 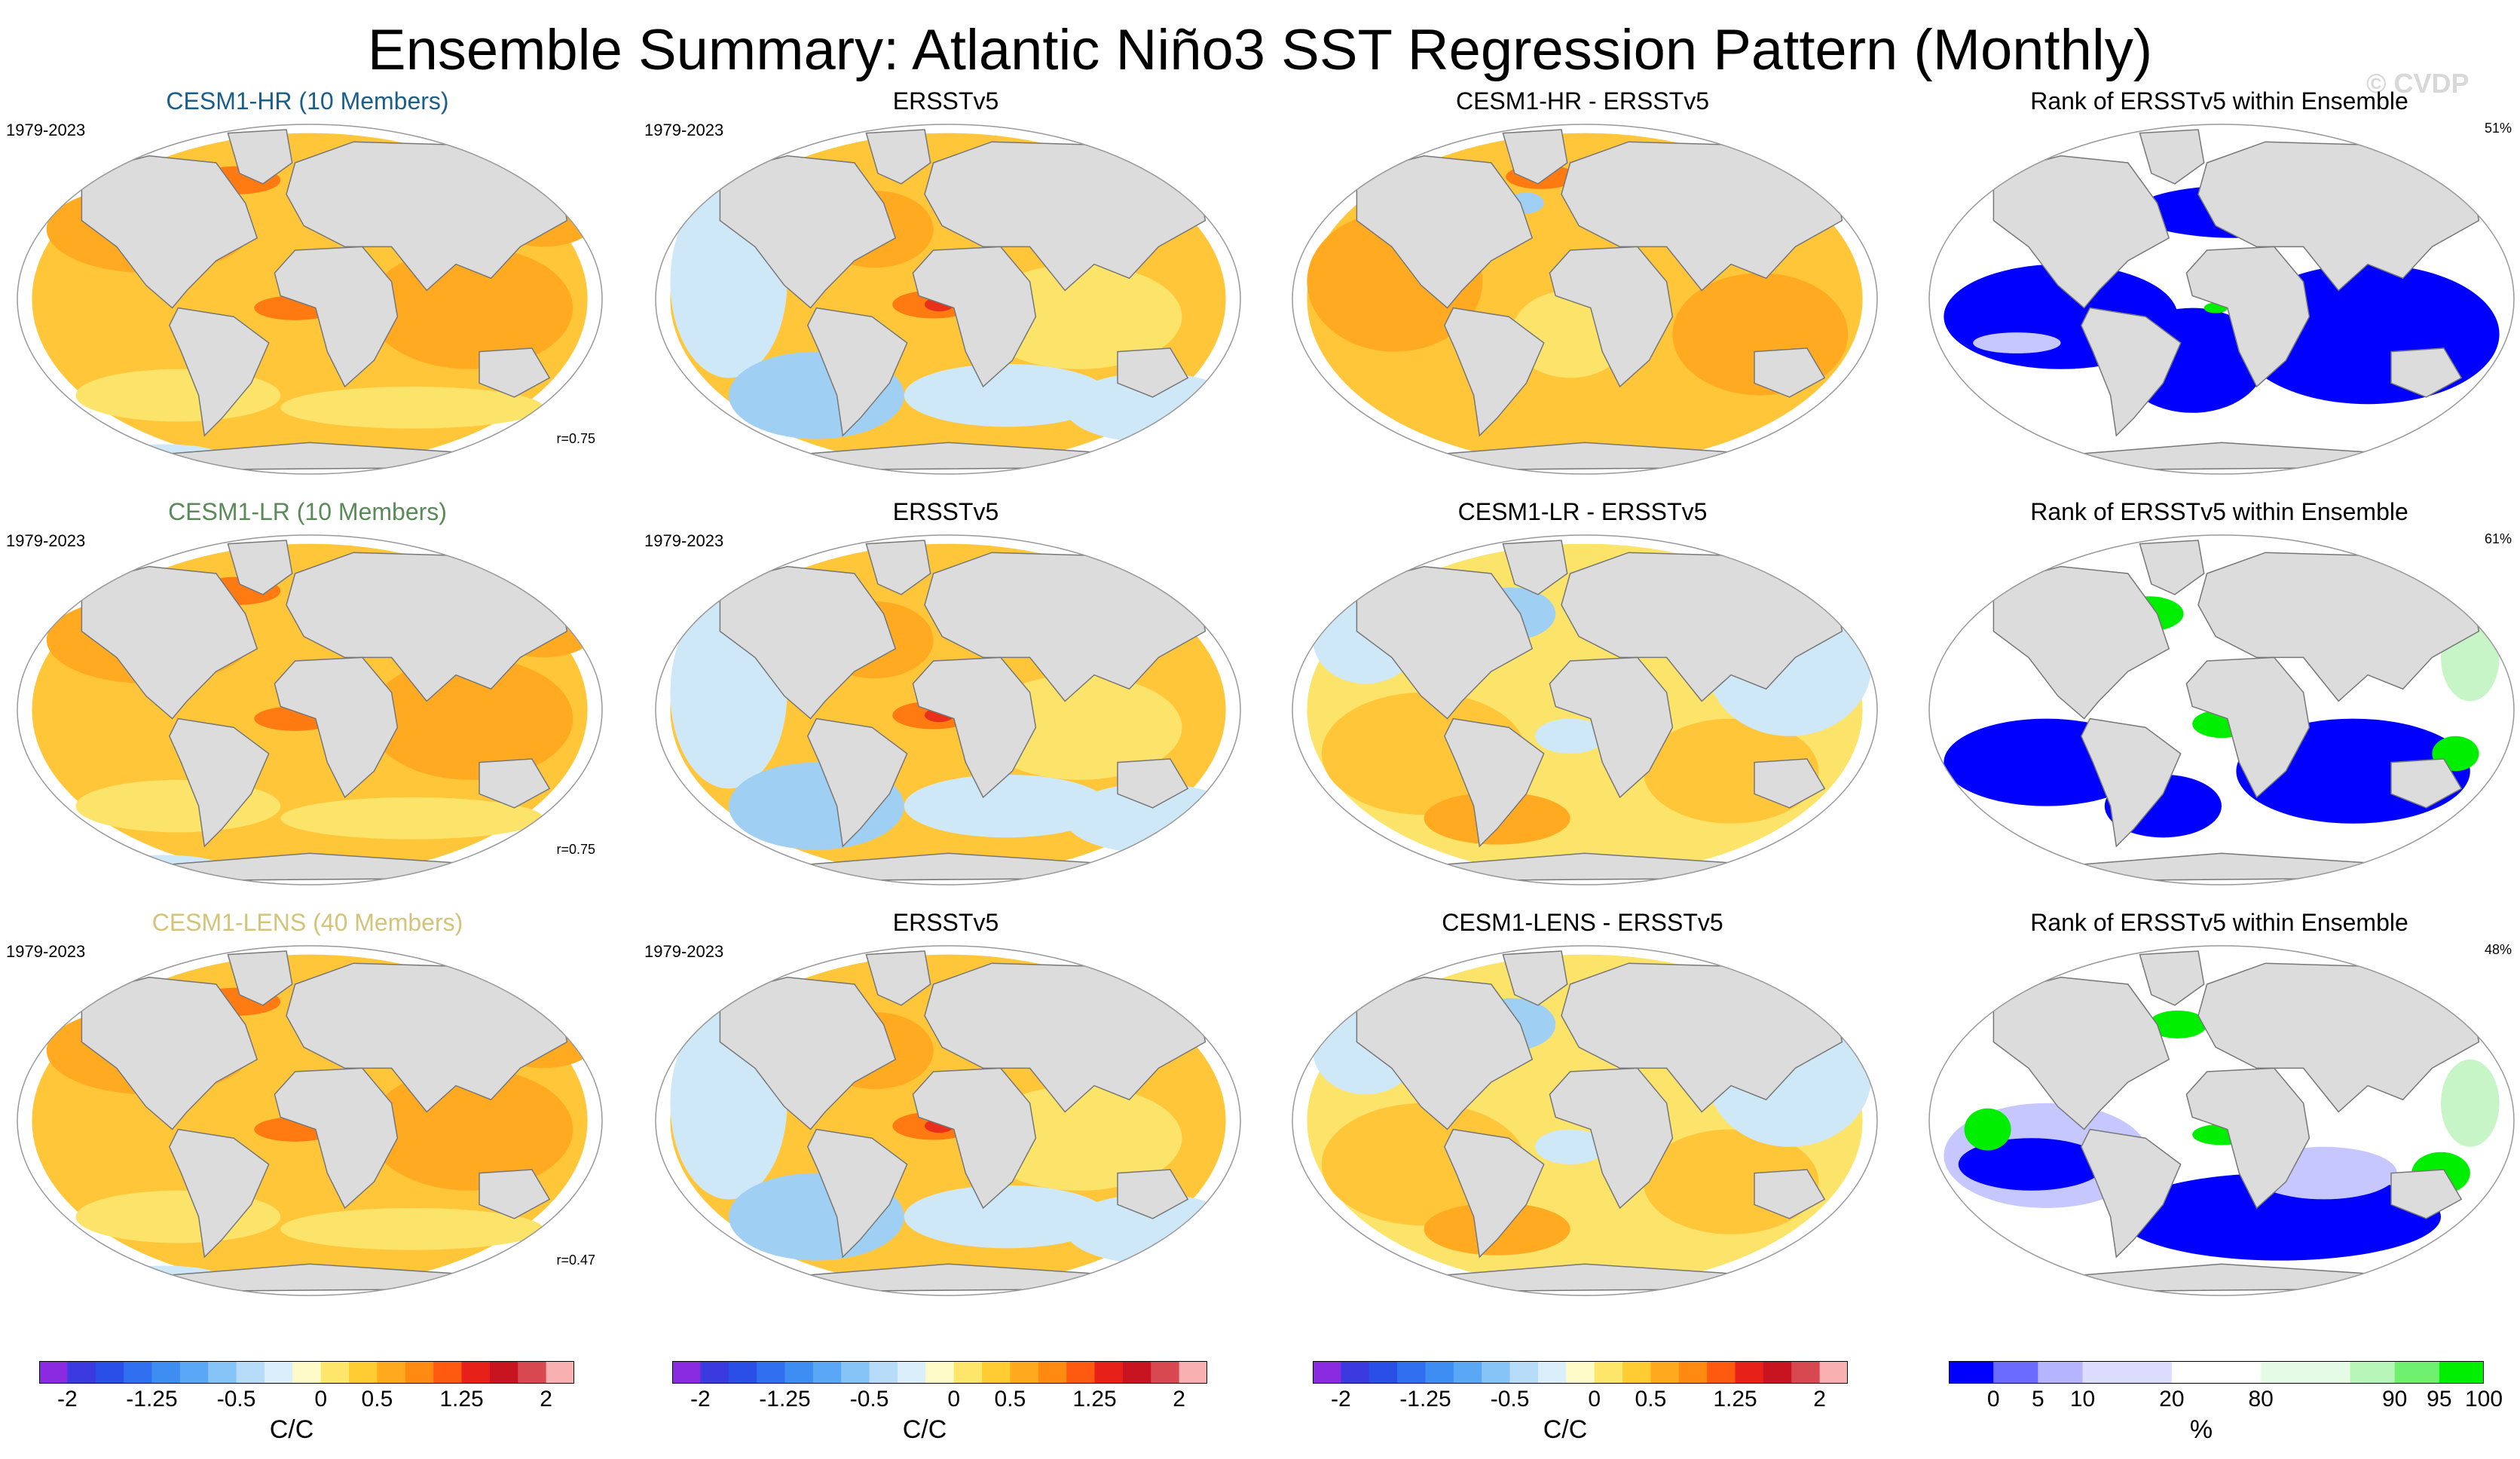 I want to click on colorbar-tick-label: -2, so click(x=700, y=1399).